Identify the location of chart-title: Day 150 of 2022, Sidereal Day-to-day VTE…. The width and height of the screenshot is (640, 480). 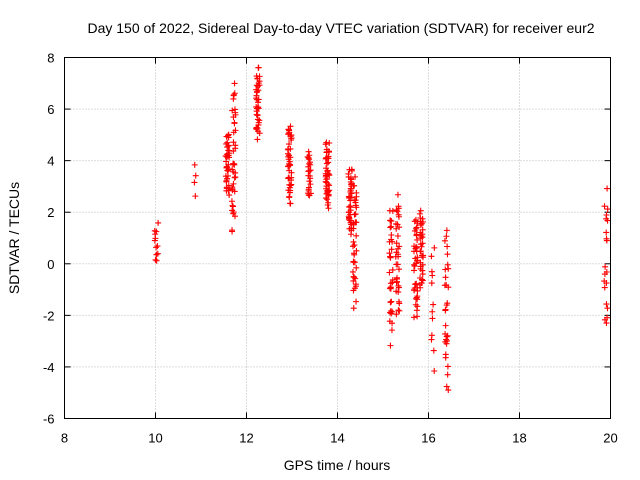
(340, 28).